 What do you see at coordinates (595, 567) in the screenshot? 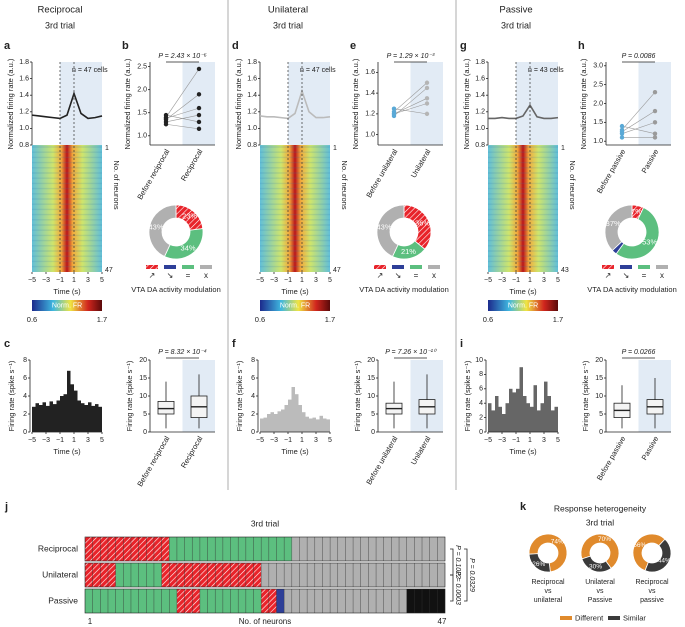
I see `donut-label: 30%` at bounding box center [595, 567].